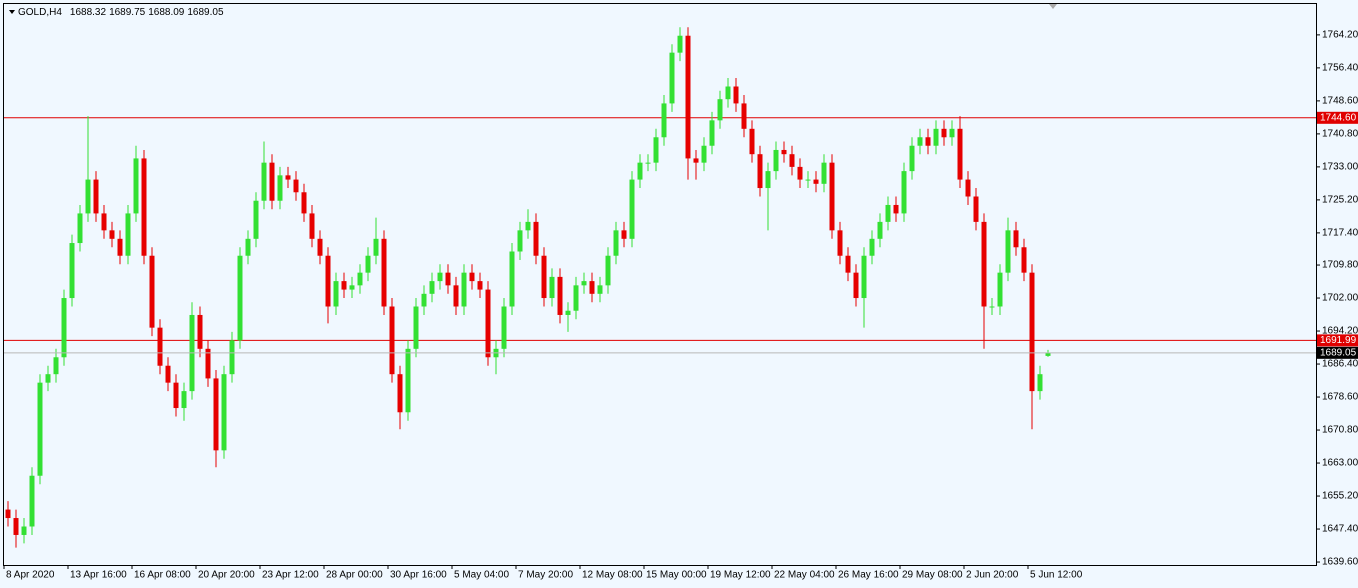 The height and width of the screenshot is (588, 1358). I want to click on menu-arrow, so click(12, 12).